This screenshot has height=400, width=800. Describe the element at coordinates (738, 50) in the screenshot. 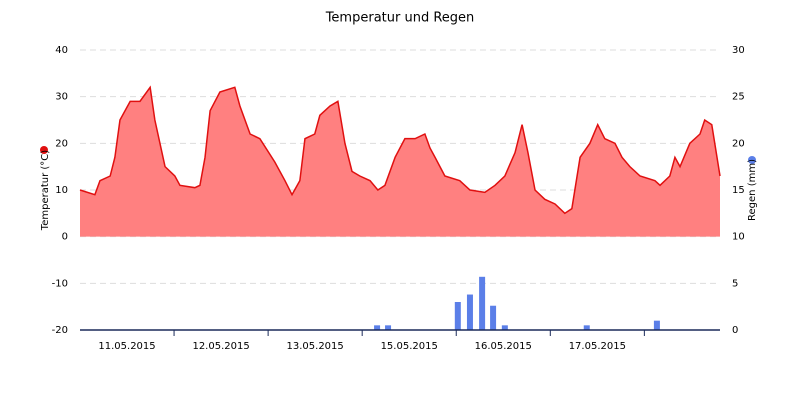

I see `y2-tick-label: 30` at that location.